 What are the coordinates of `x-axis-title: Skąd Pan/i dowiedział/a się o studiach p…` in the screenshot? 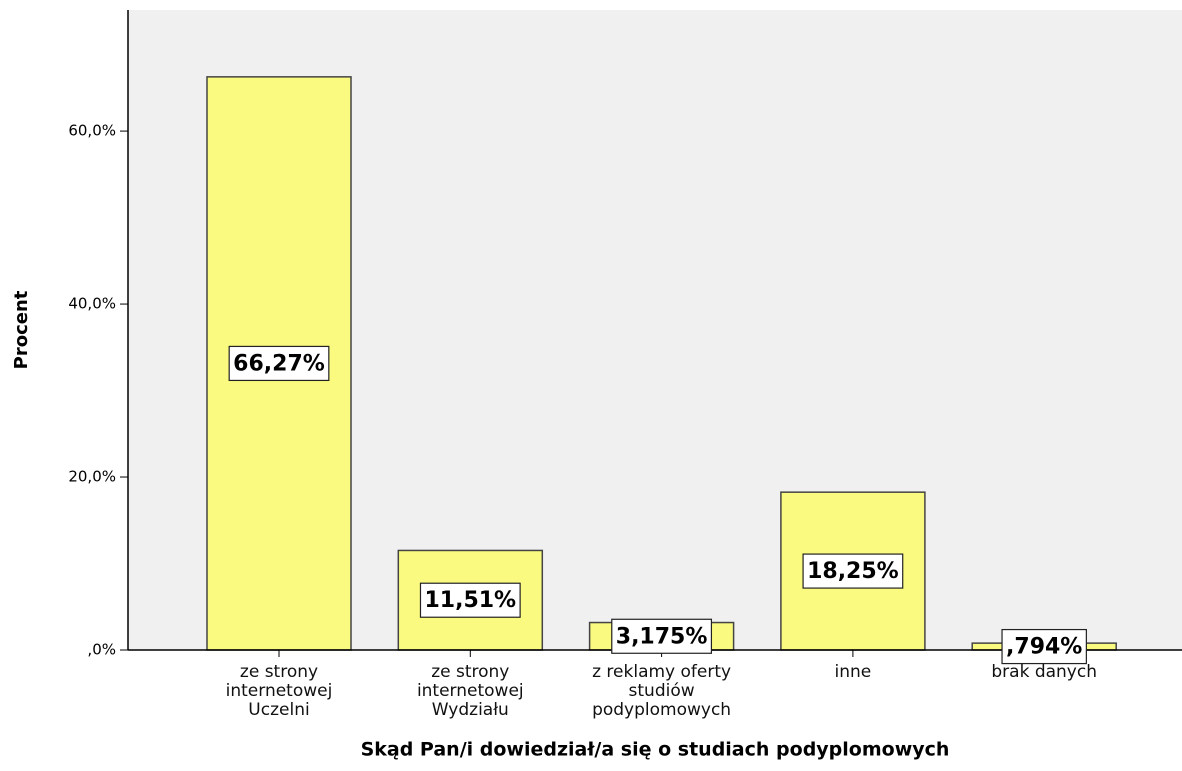 It's located at (655, 750).